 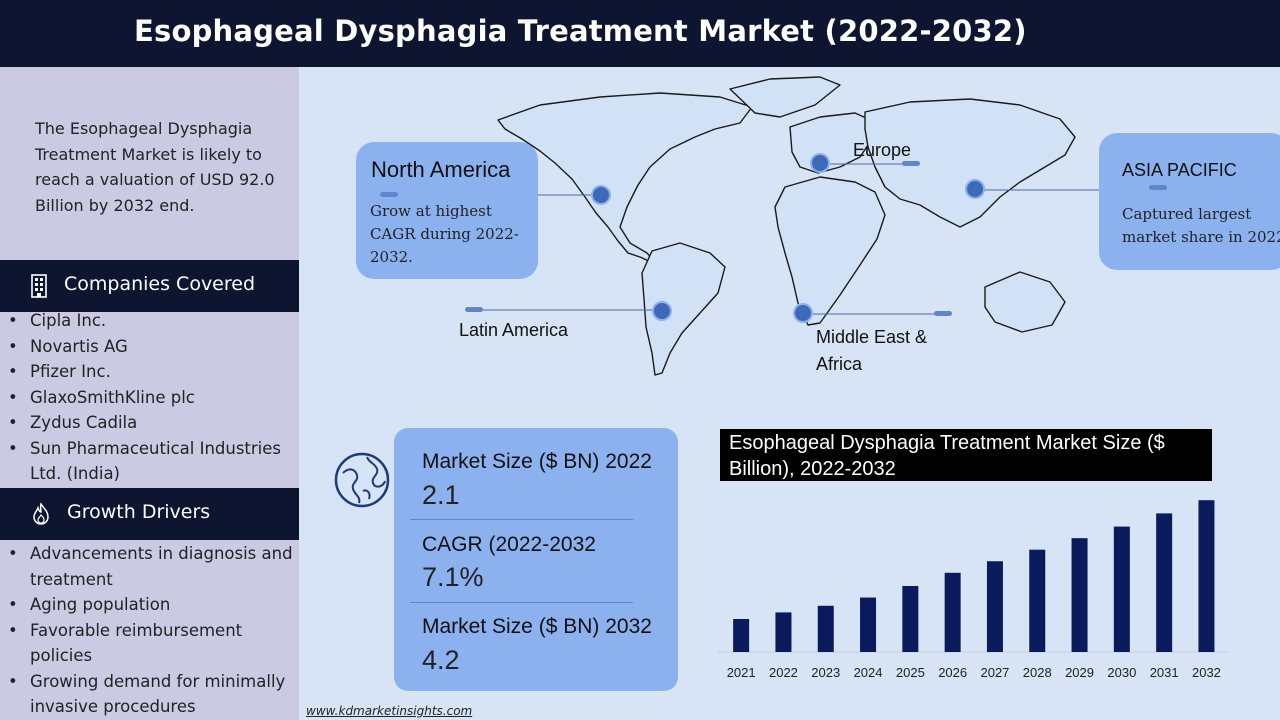 I want to click on stat-label: Market Size ($ BN) 2022, so click(x=537, y=461).